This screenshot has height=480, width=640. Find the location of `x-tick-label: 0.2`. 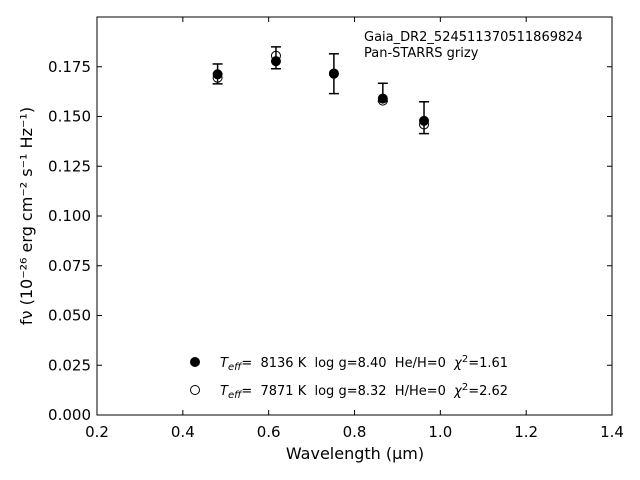

x-tick-label: 0.2 is located at coordinates (97, 432).